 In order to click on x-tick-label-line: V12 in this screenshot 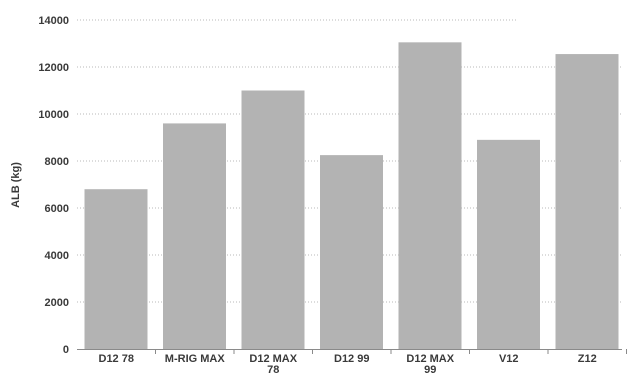, I will do `click(509, 359)`.